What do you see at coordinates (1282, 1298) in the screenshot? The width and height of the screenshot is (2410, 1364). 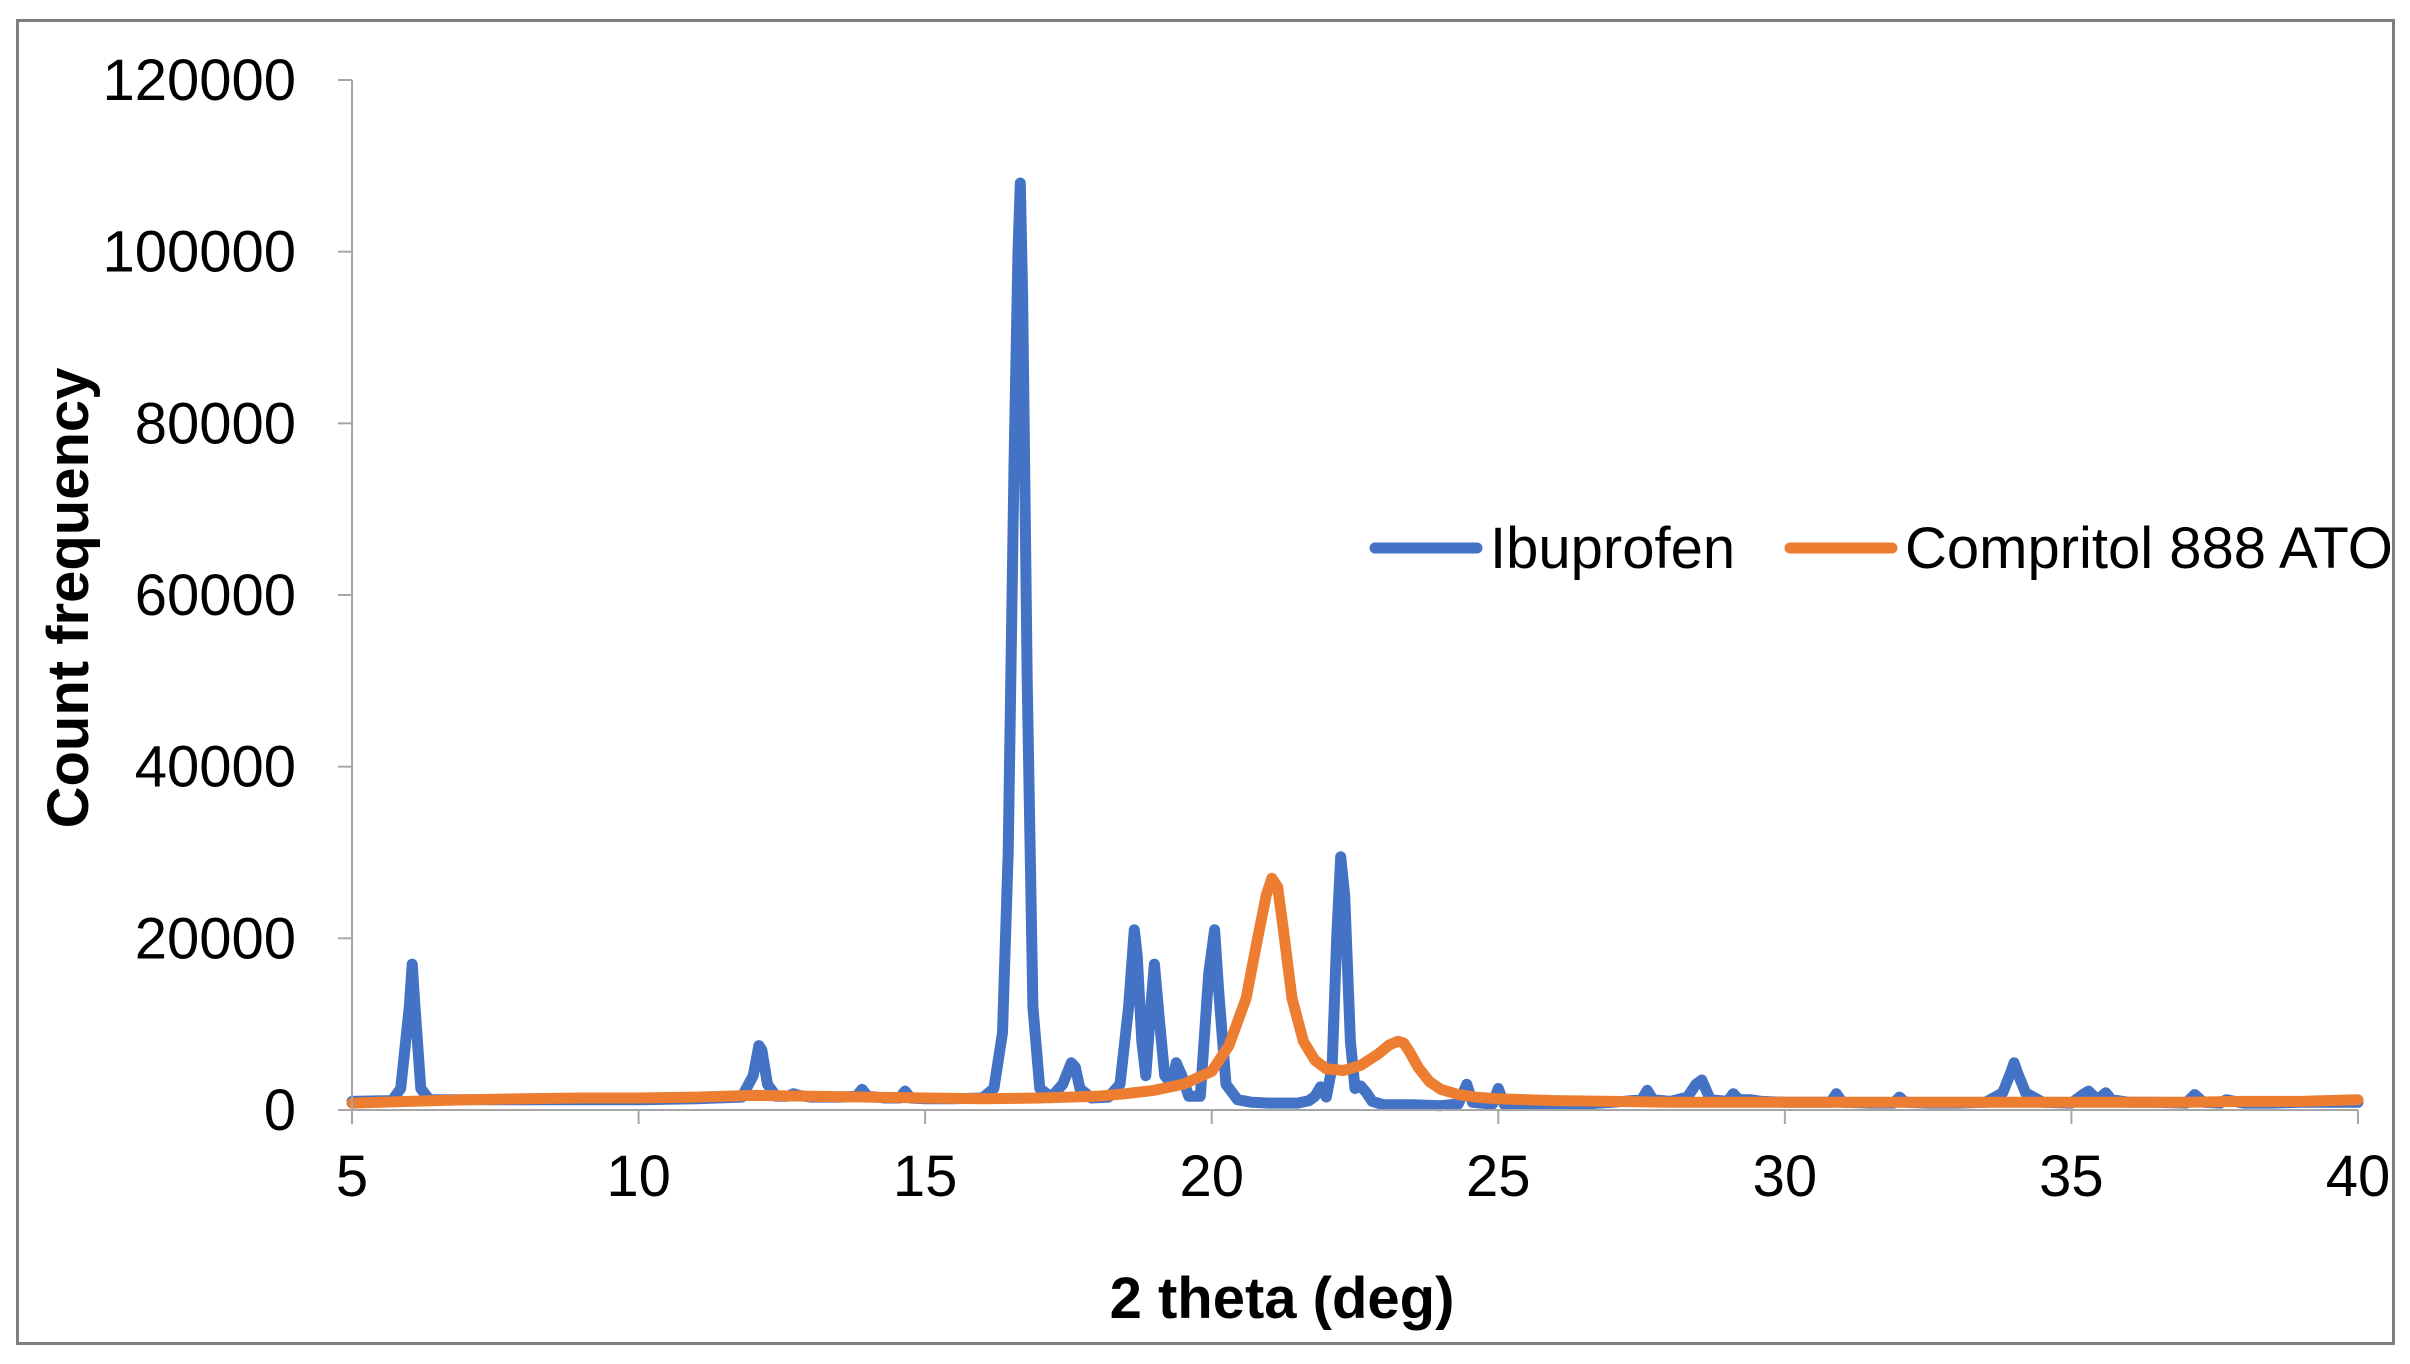 I see `x-axis-title: 2 theta (deg)` at bounding box center [1282, 1298].